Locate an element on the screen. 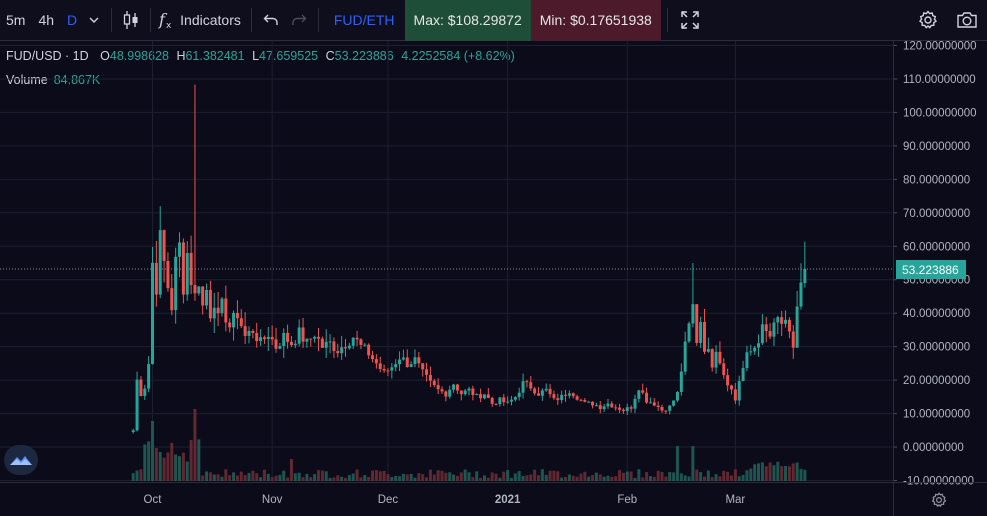  pair-selector: FUD/ETH is located at coordinates (364, 20).